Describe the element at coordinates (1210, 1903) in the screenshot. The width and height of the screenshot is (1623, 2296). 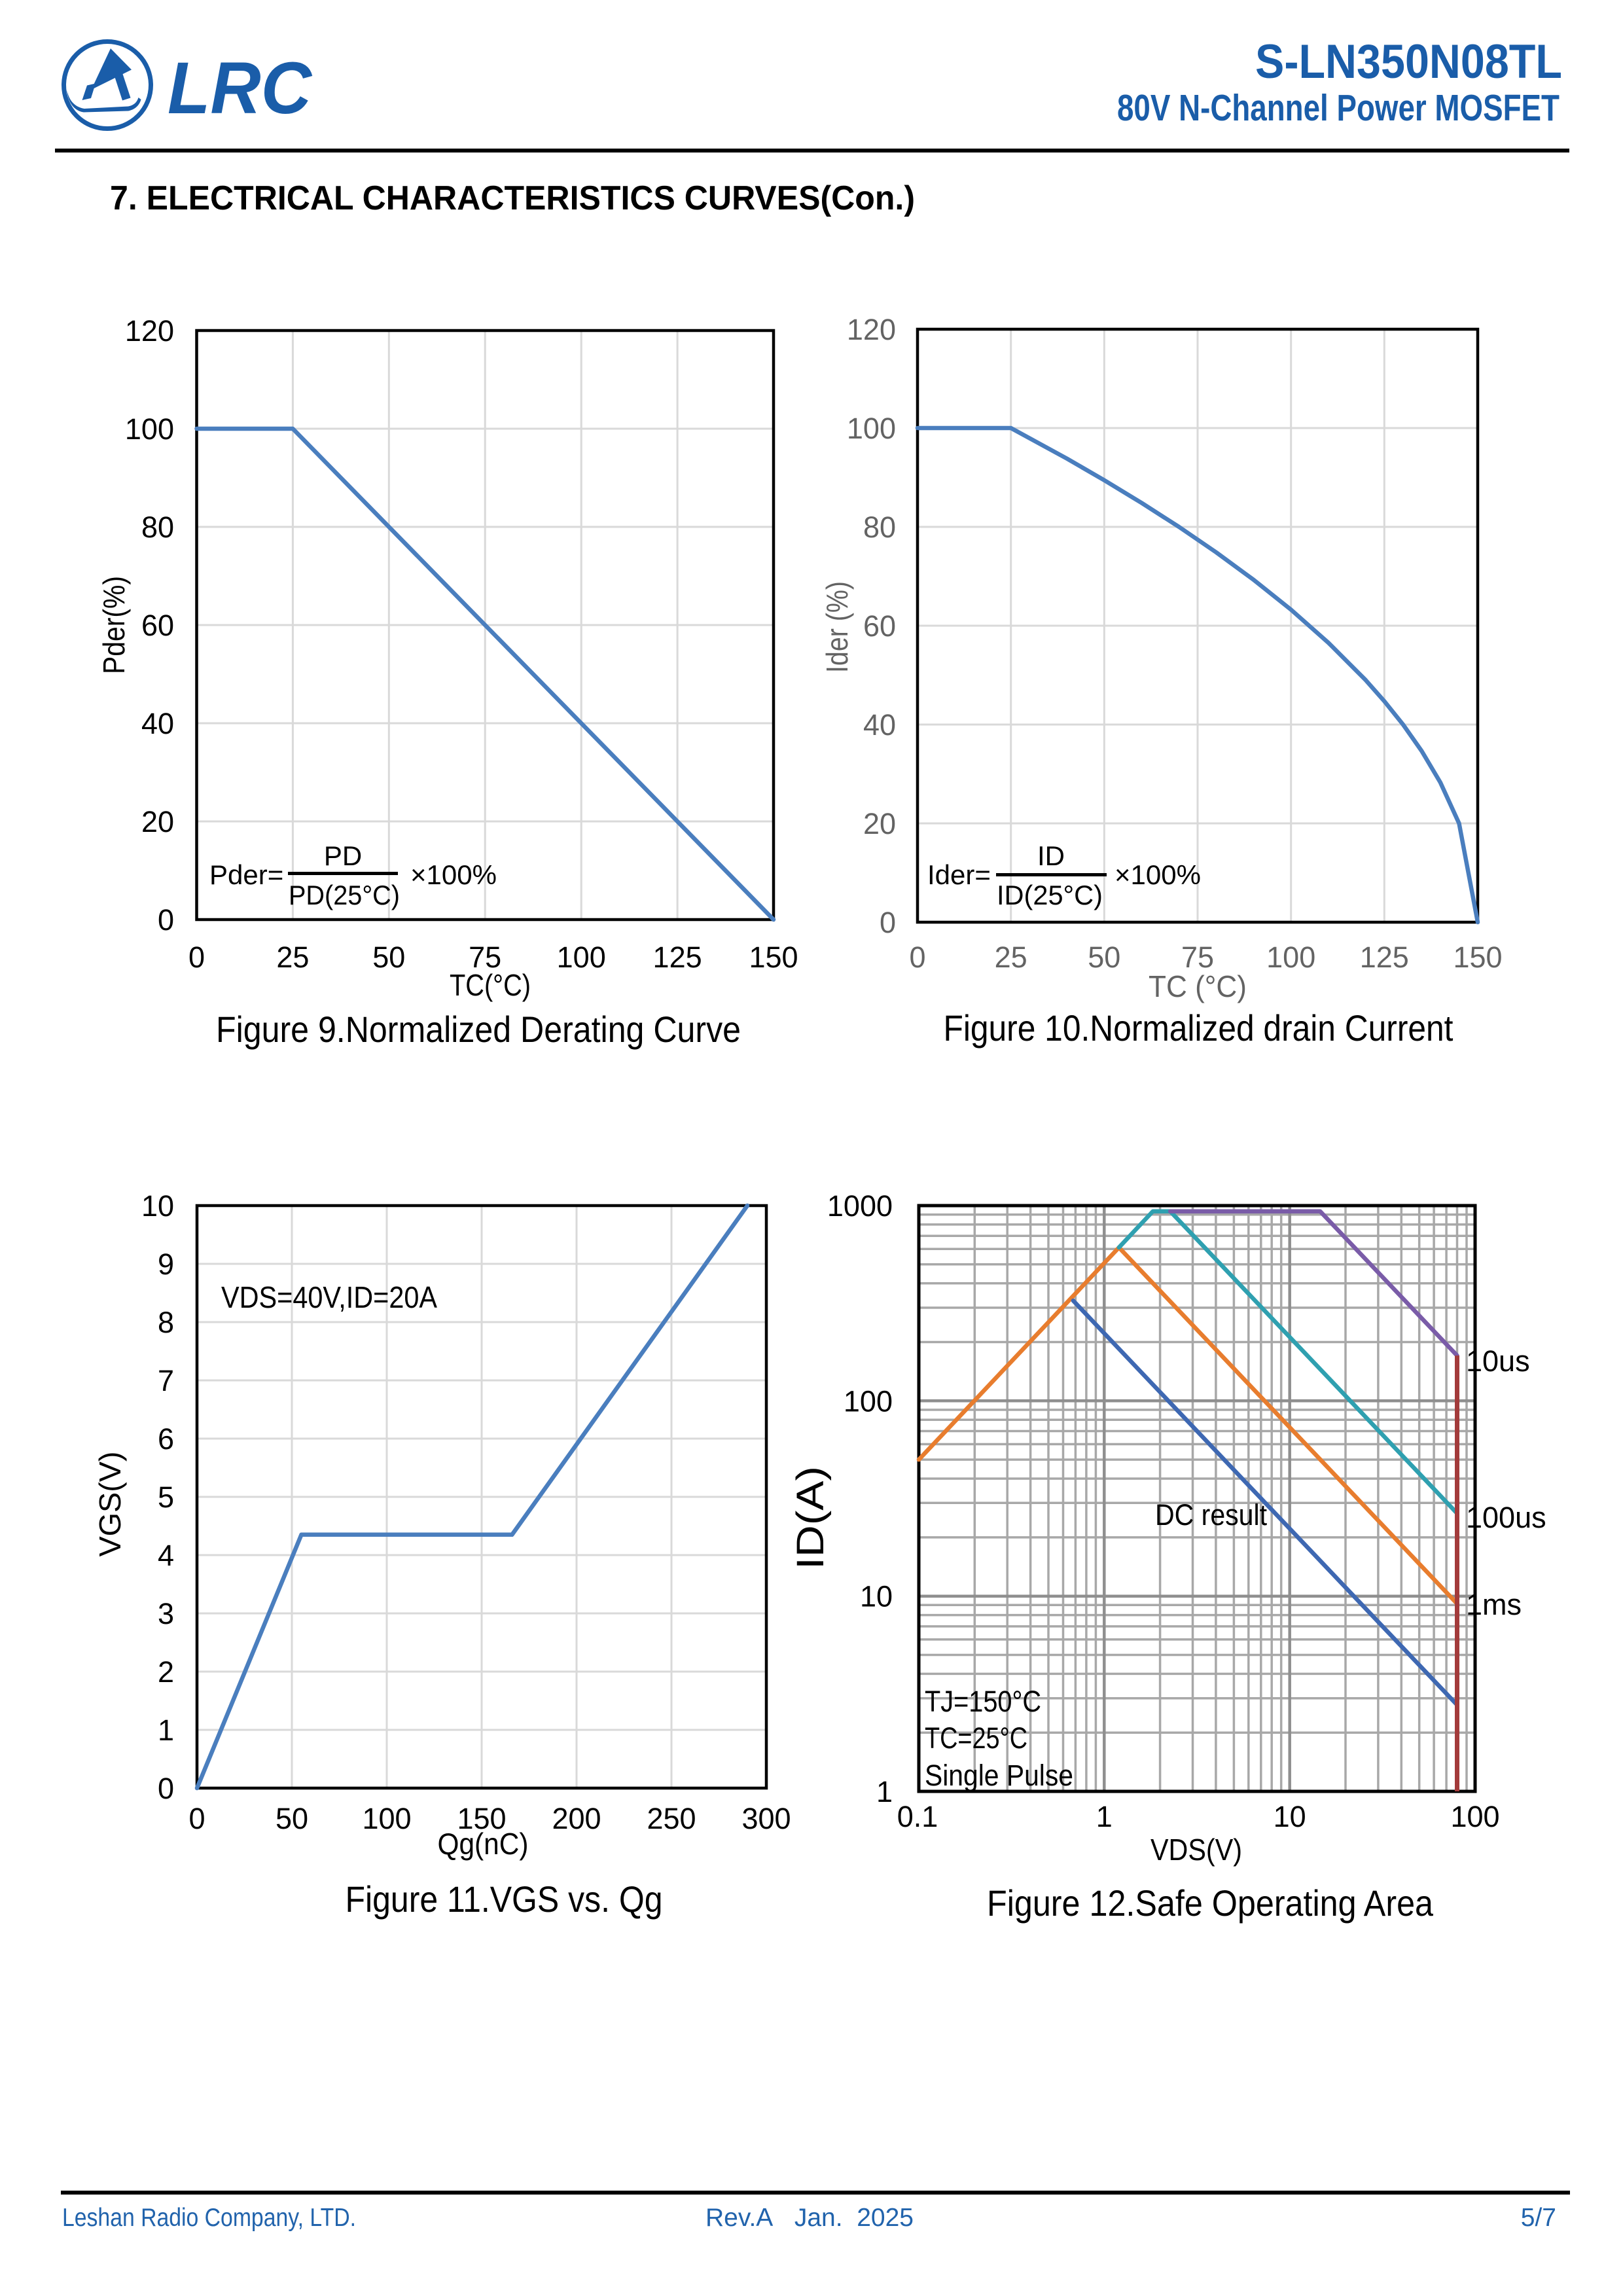
I see `svg-text: Figure 12.Safe Operating Area` at that location.